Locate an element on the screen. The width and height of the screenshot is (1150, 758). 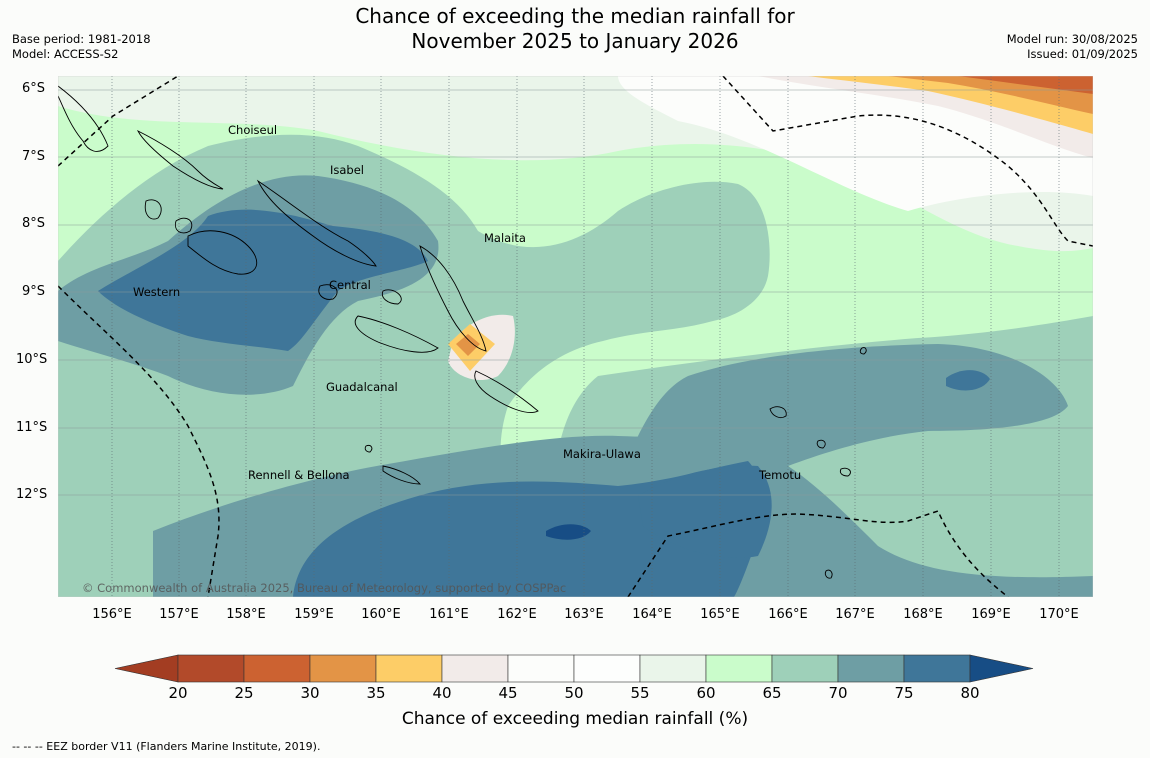
lon-label-165e: 165°E is located at coordinates (720, 614).